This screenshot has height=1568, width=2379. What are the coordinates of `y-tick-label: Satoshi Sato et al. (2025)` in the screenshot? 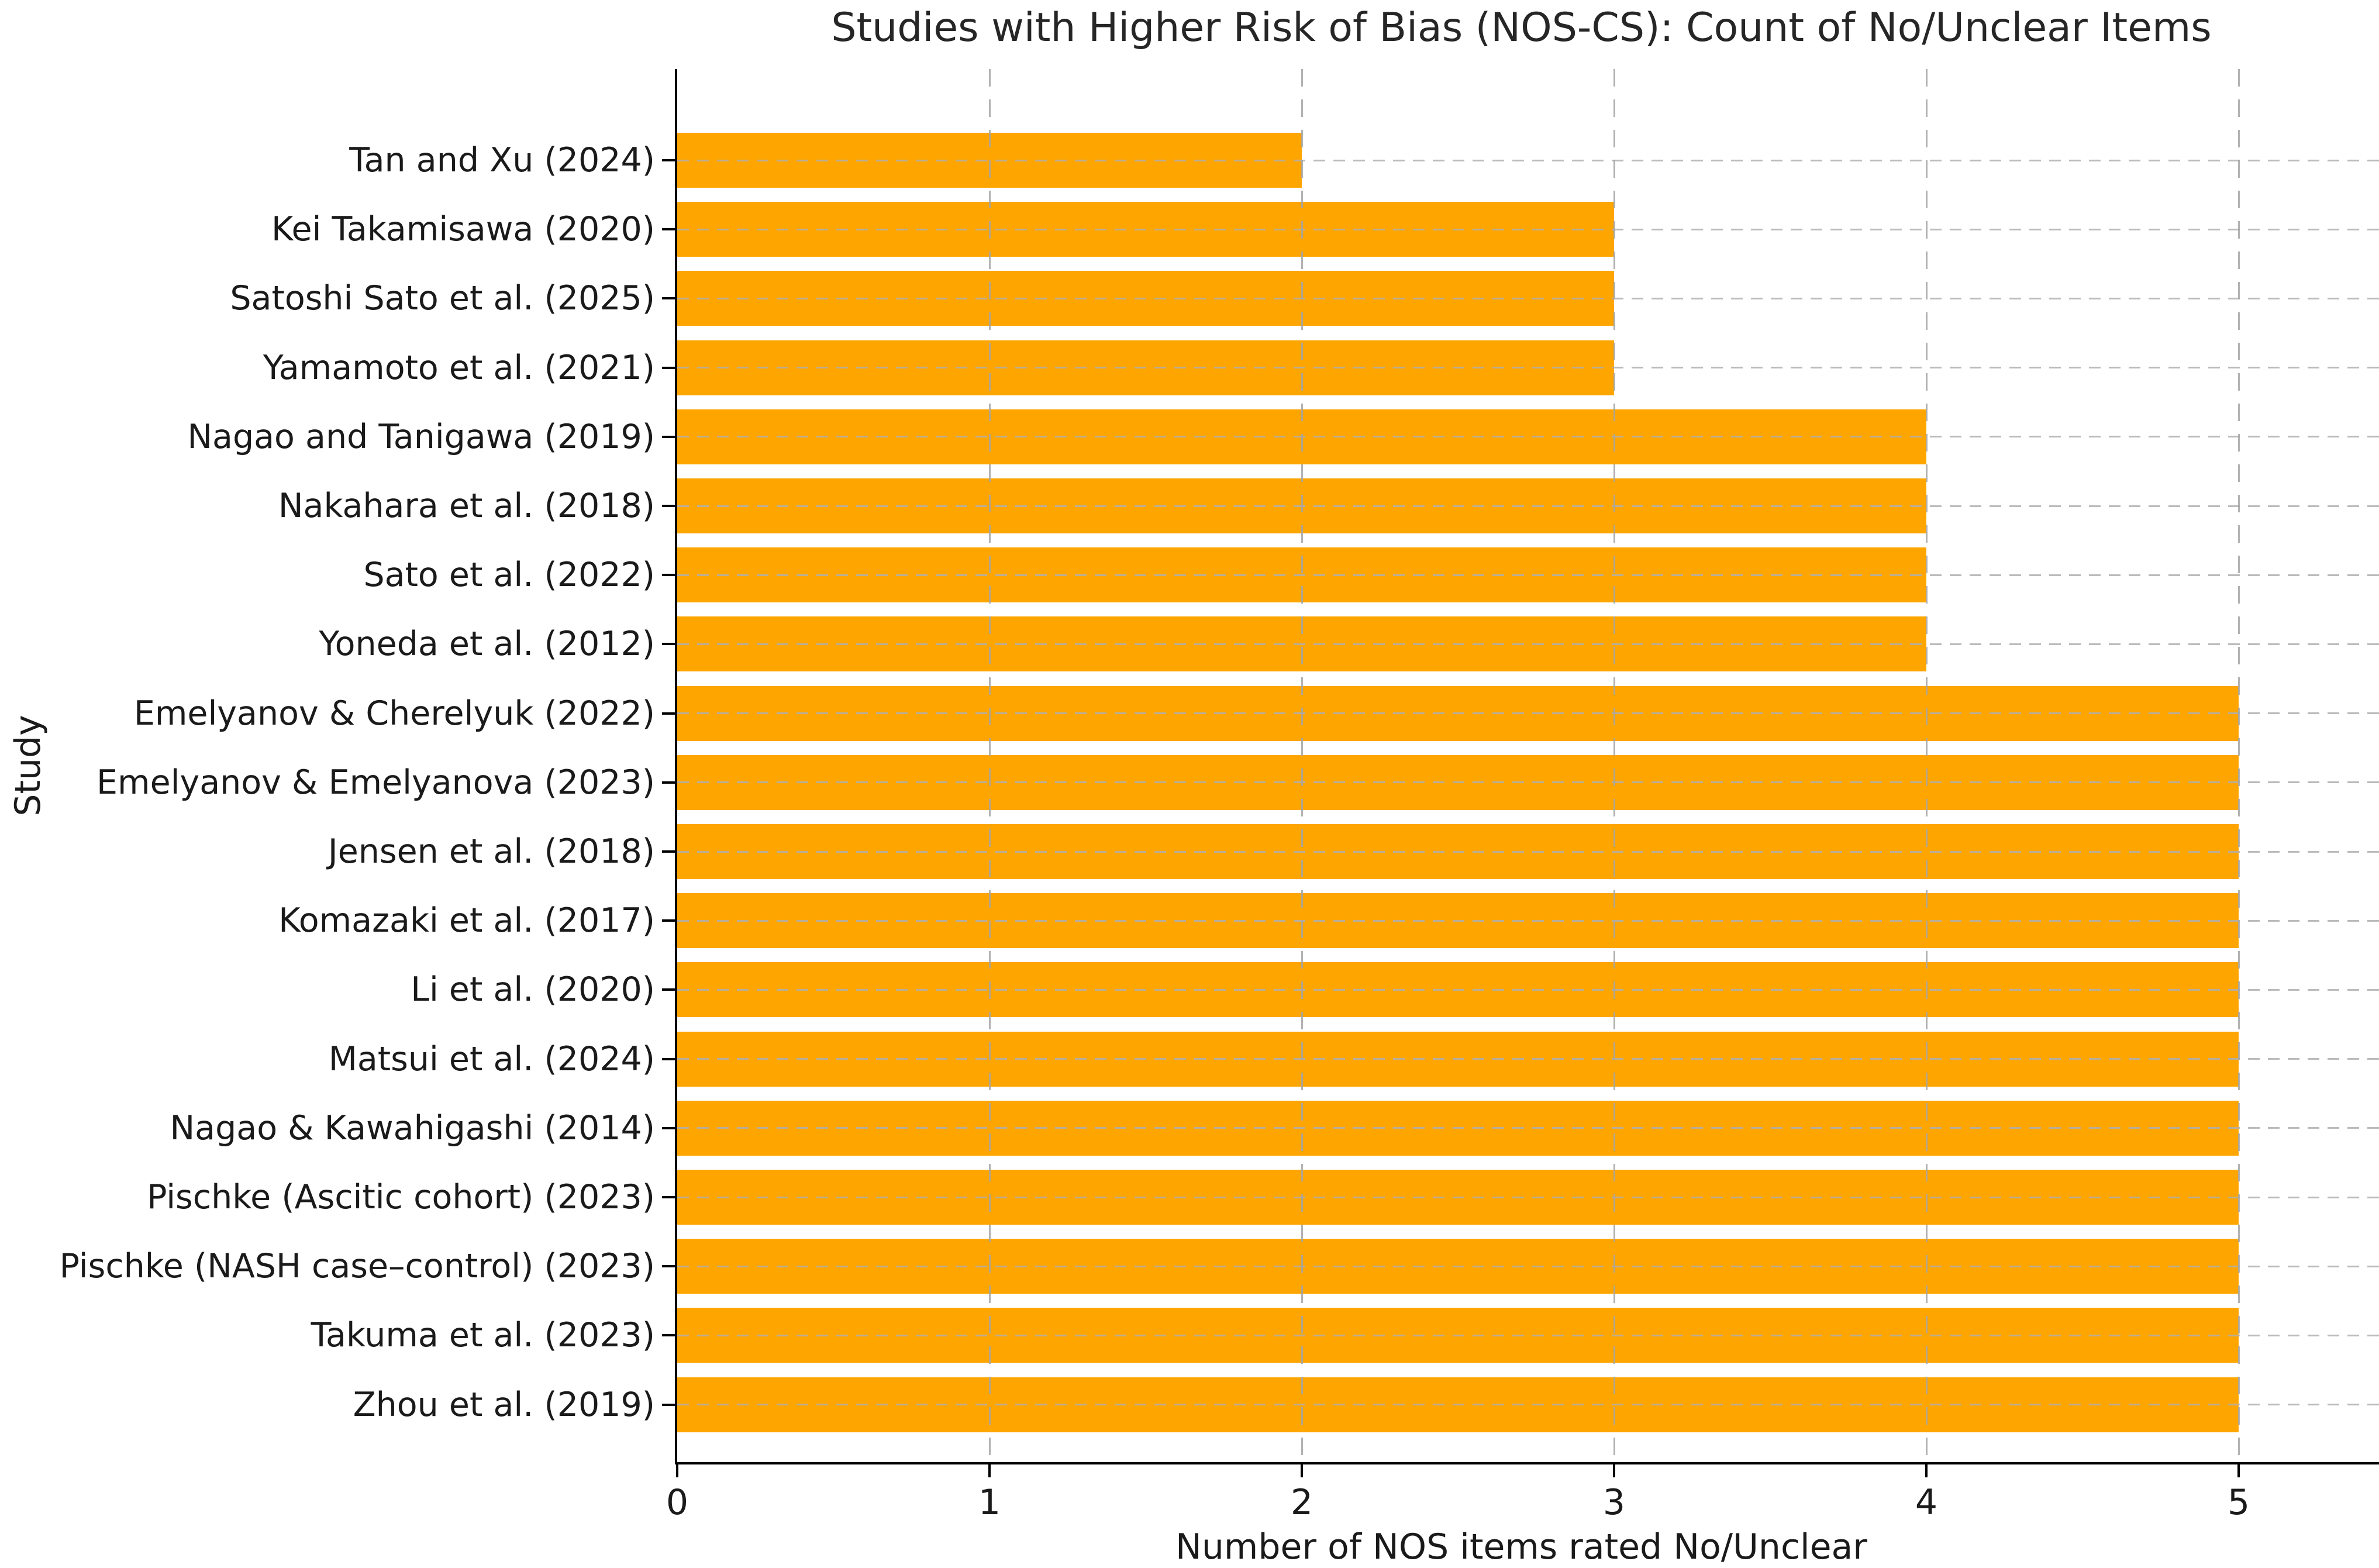 It's located at (443, 298).